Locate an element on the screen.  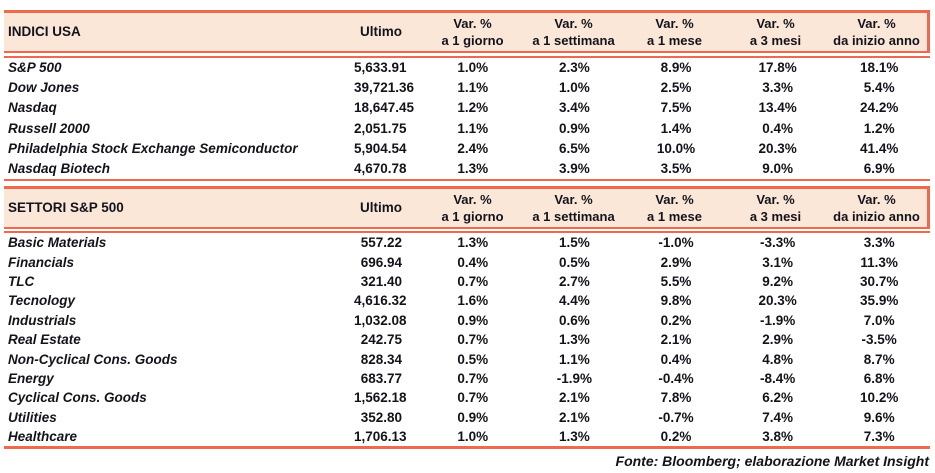
pct-value: 5.4% is located at coordinates (879, 88).